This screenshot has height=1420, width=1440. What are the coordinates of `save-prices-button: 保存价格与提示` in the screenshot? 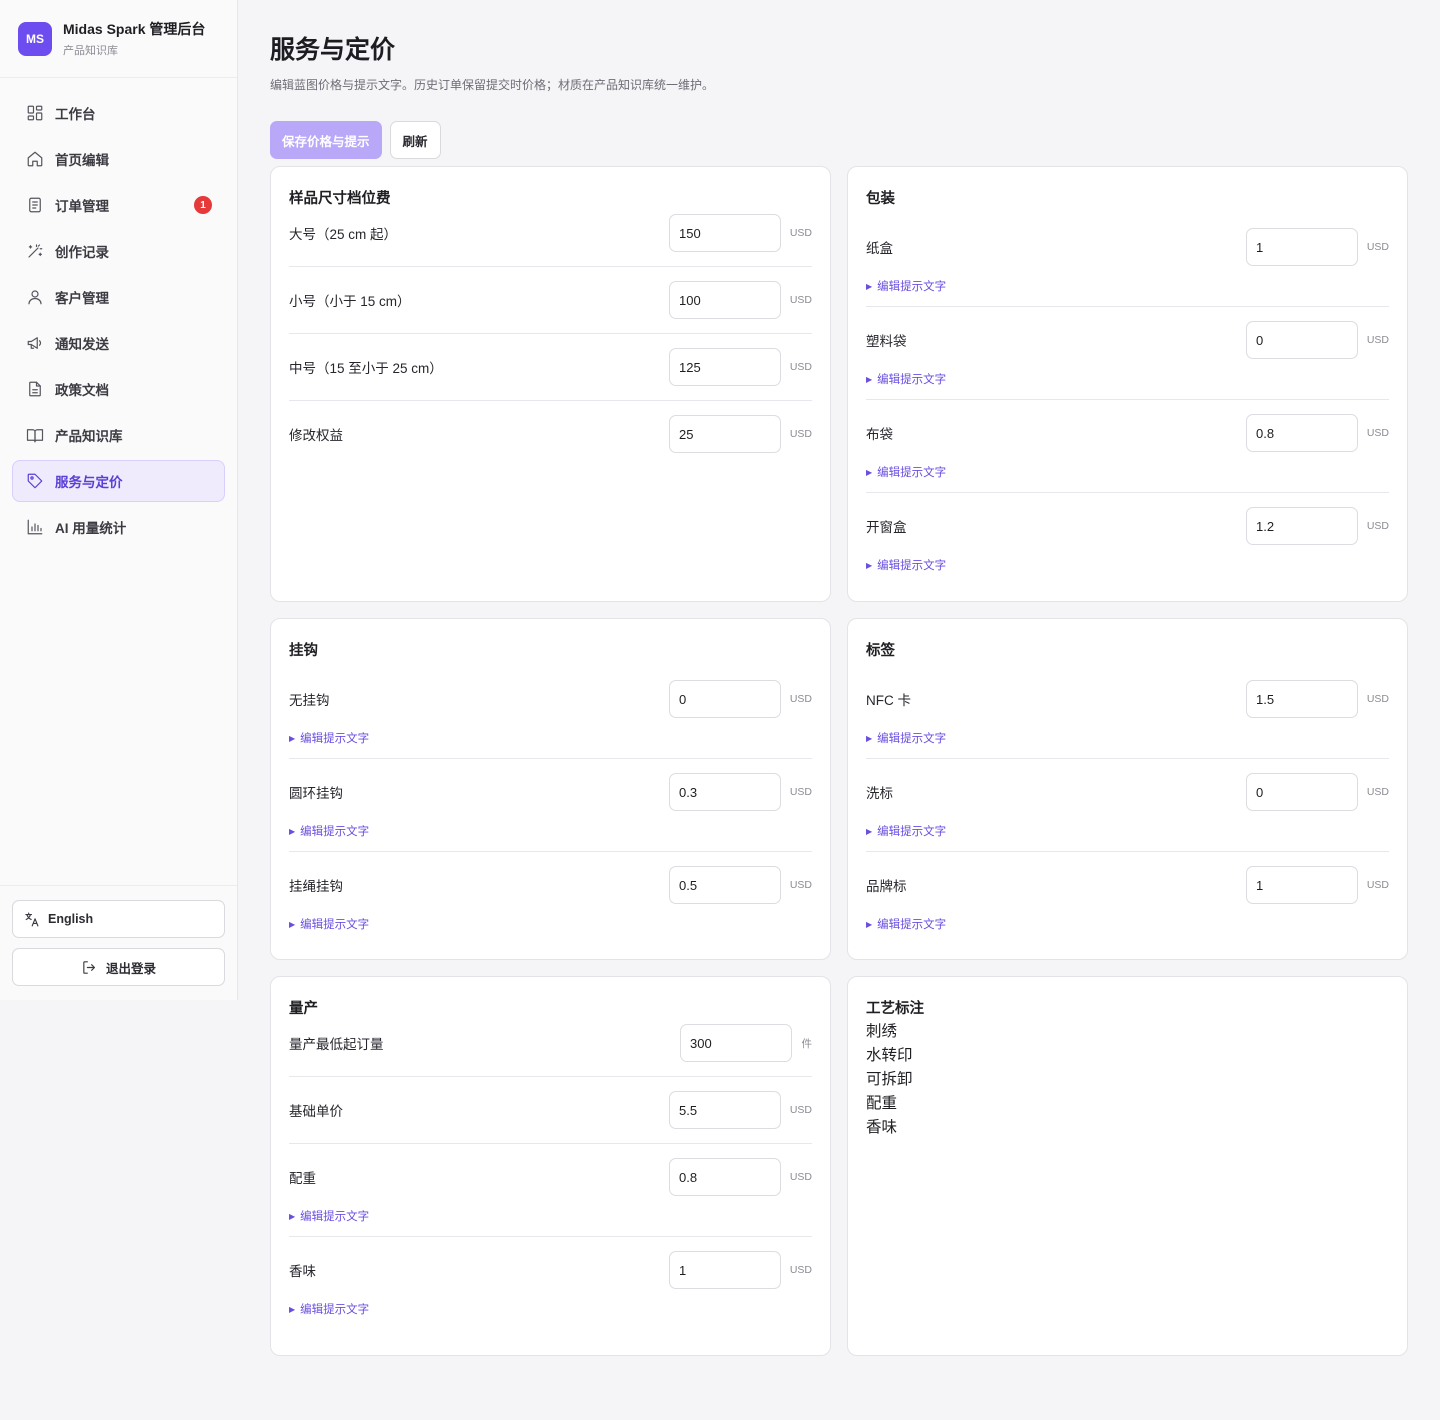 It's located at (326, 140).